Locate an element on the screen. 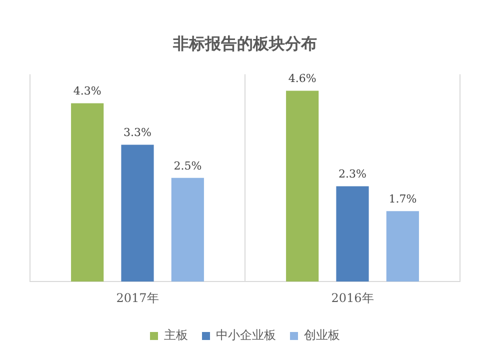  legend-label: 主板 is located at coordinates (176, 335).